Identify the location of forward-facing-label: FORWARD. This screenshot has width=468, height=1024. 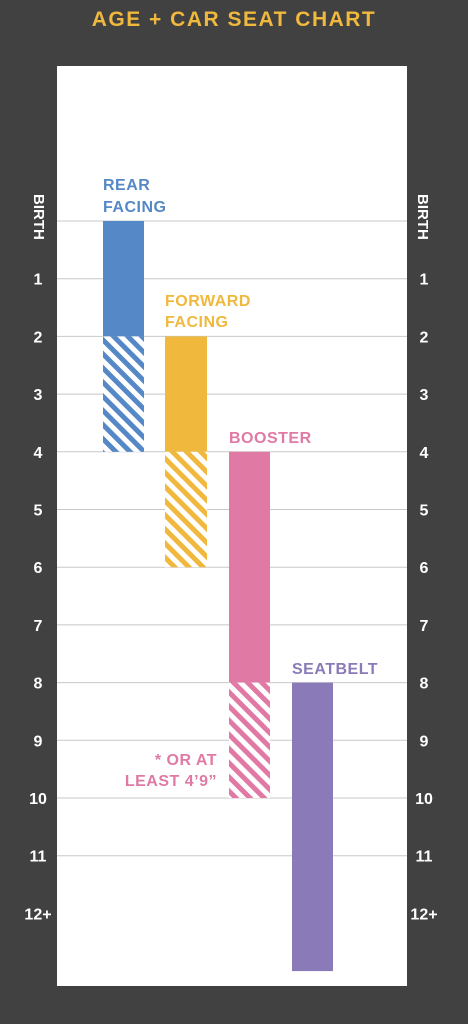
(208, 301).